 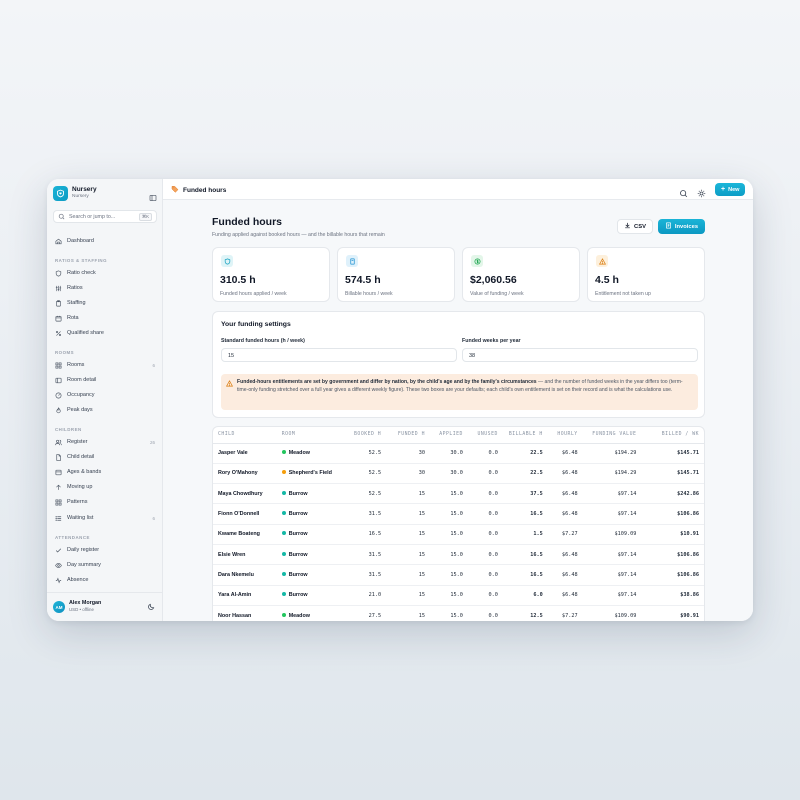 What do you see at coordinates (310, 473) in the screenshot?
I see `cell-room: Shepherd's Field` at bounding box center [310, 473].